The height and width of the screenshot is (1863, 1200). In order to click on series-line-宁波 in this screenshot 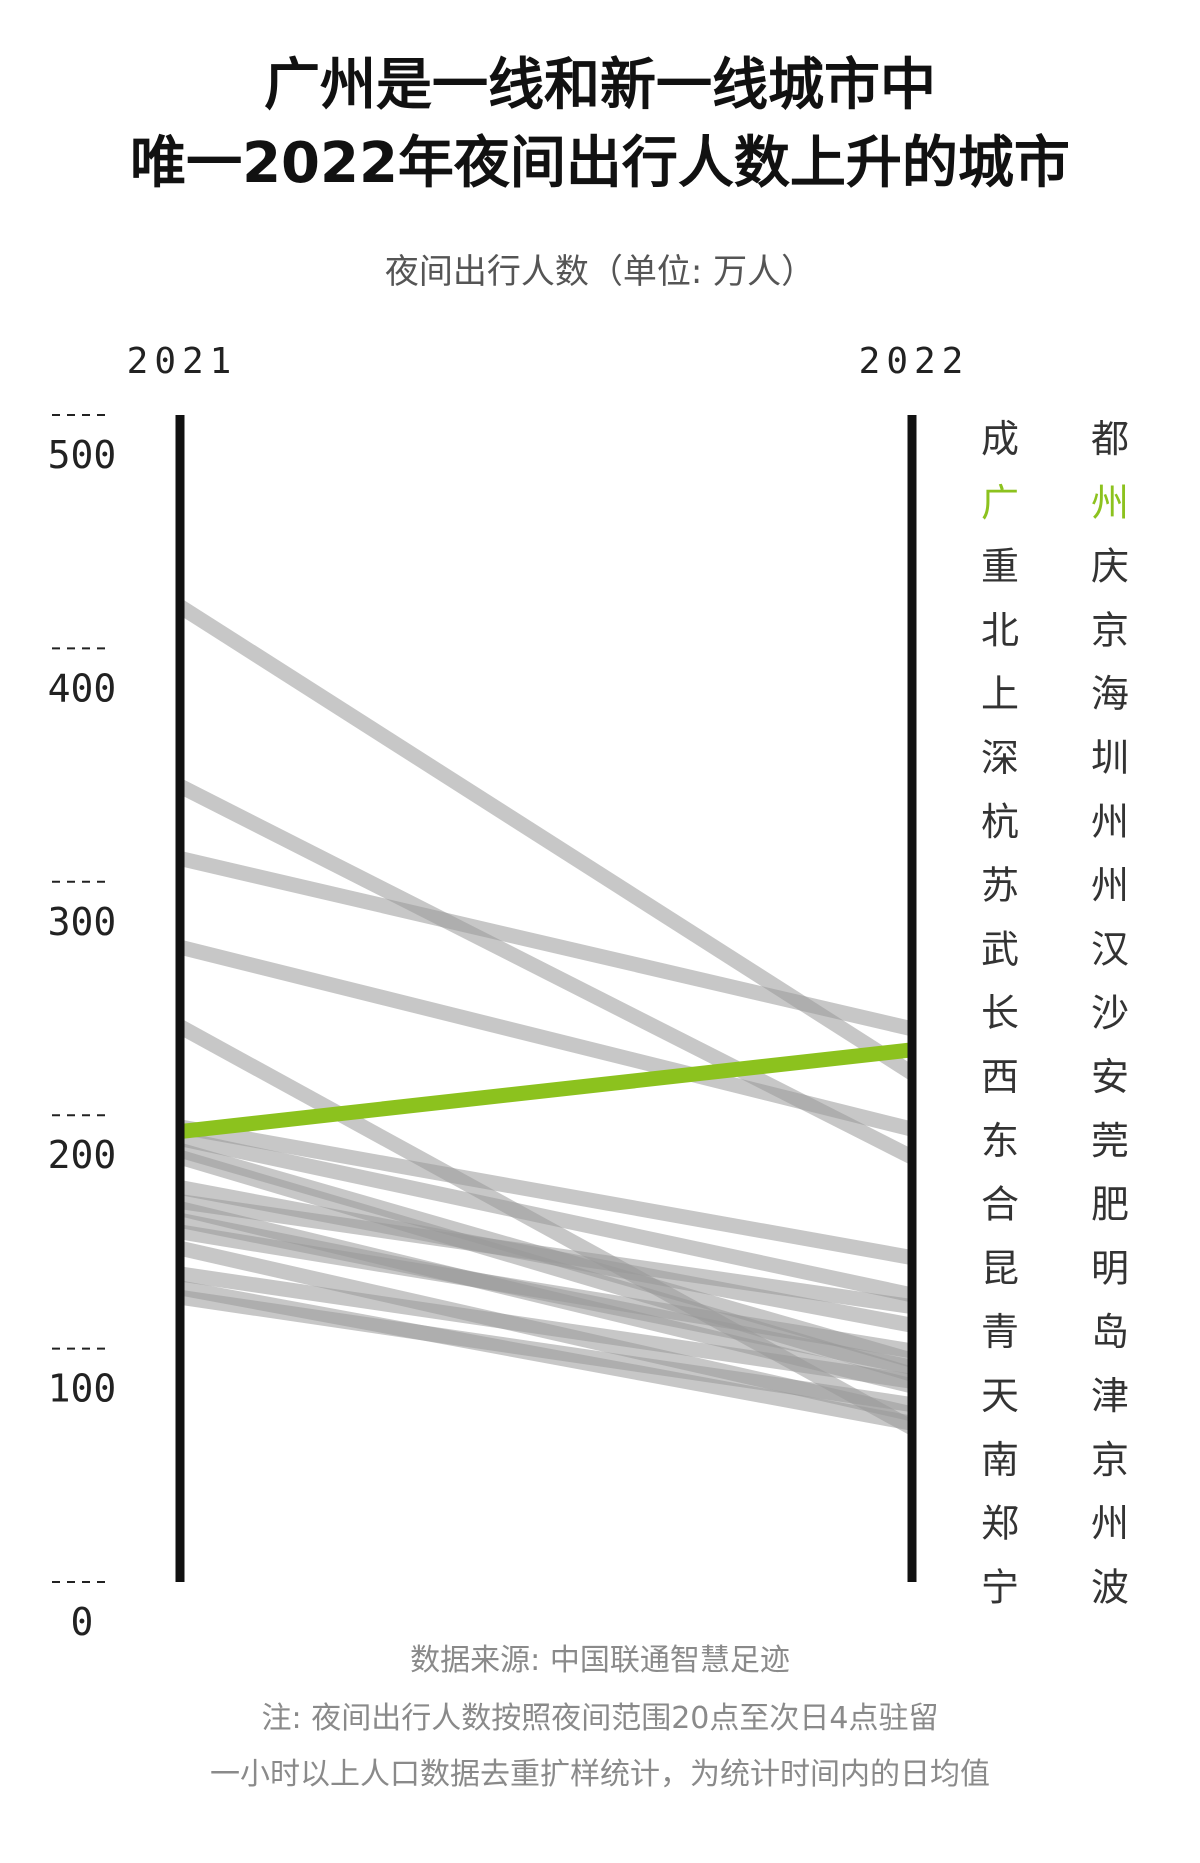, I will do `click(546, 1255)`.